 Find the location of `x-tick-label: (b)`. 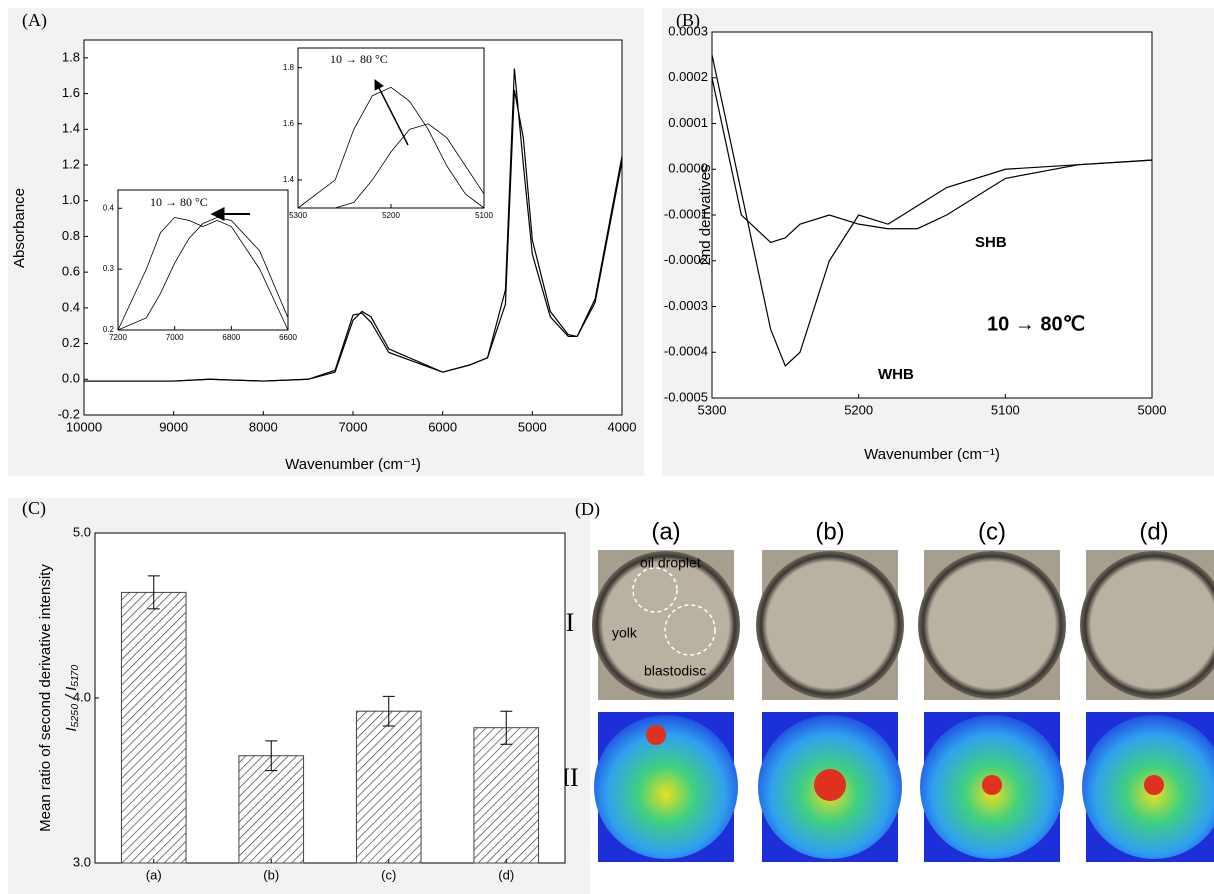

x-tick-label: (b) is located at coordinates (271, 874).